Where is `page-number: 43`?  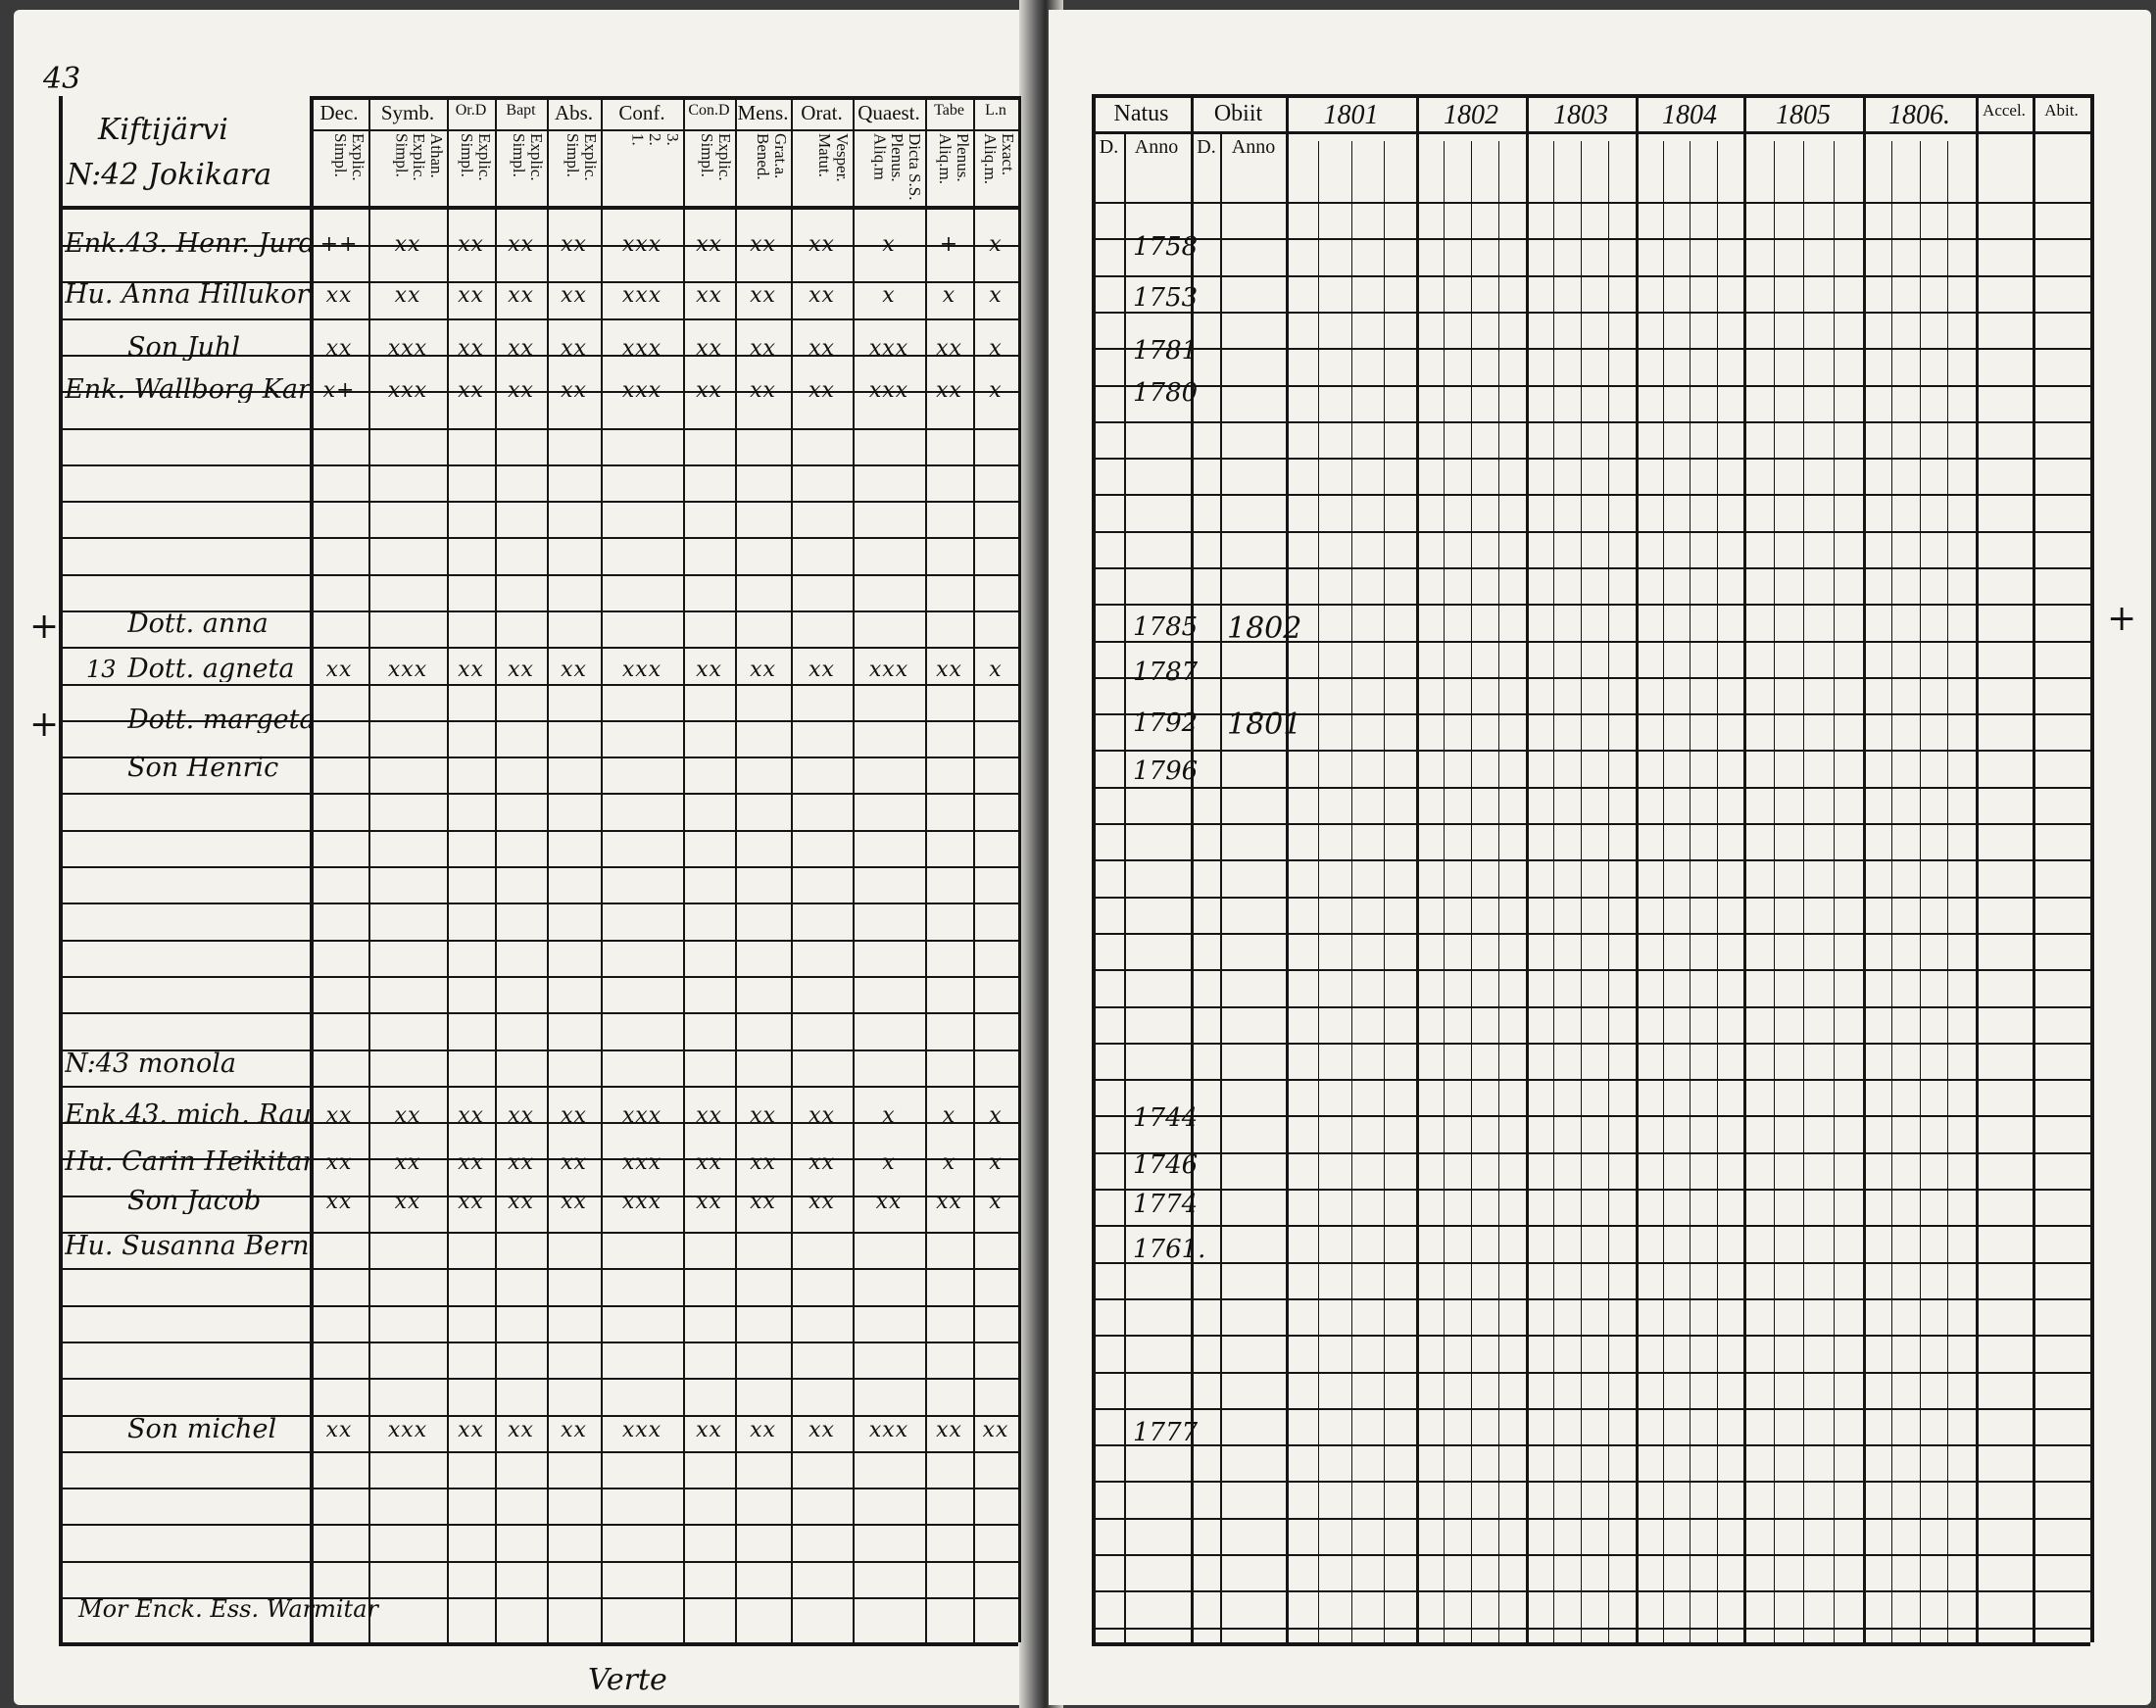 page-number: 43 is located at coordinates (62, 79).